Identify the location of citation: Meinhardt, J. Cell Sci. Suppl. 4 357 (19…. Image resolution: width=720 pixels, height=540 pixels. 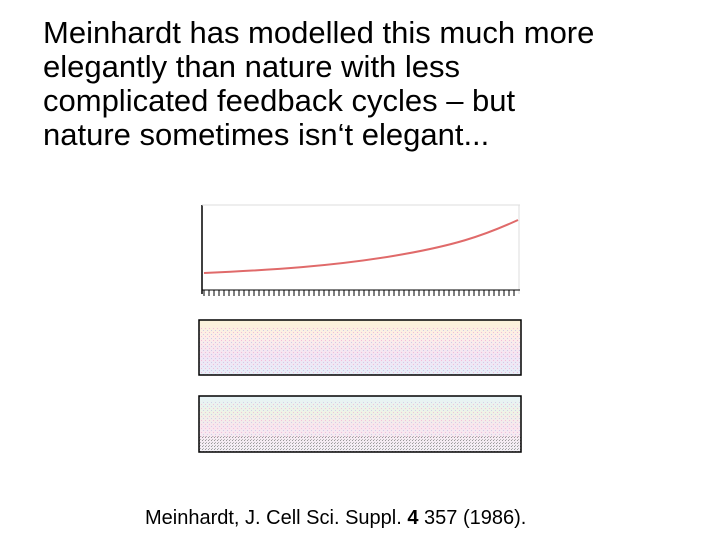
(335, 518).